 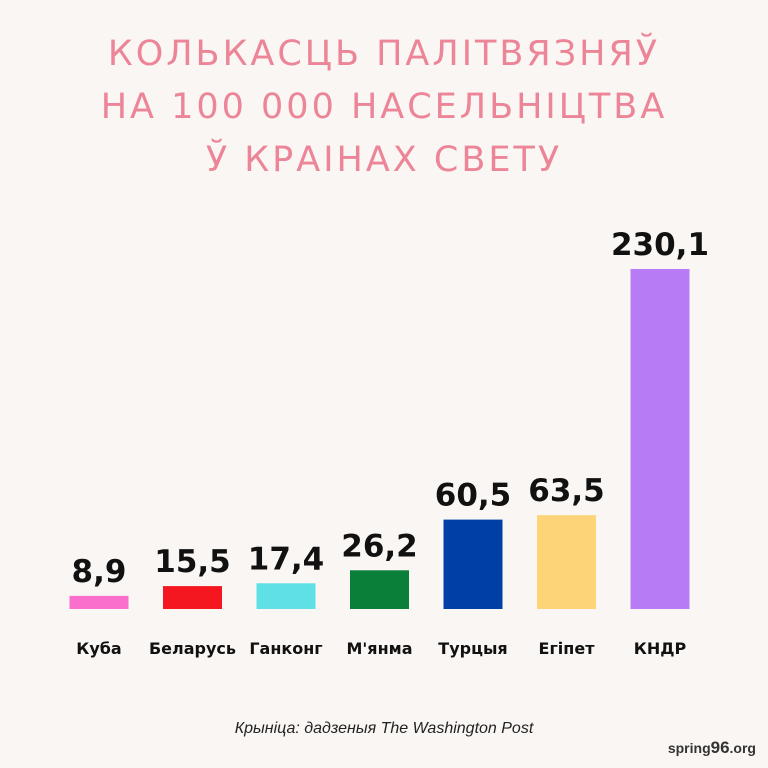 I want to click on value-label-4: 60,5, so click(x=473, y=496).